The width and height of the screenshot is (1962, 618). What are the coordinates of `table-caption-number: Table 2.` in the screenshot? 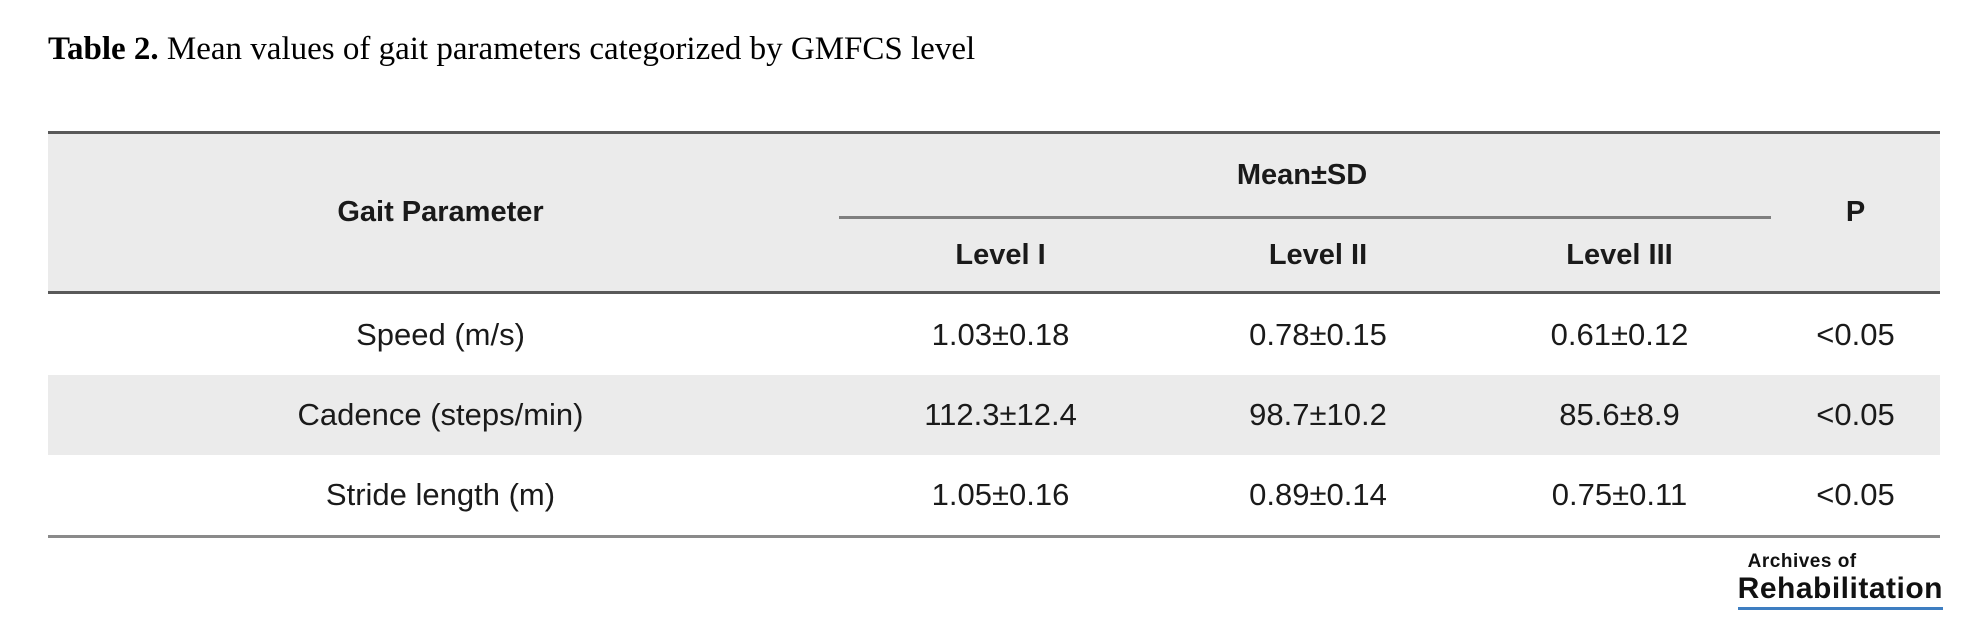 It's located at (103, 49).